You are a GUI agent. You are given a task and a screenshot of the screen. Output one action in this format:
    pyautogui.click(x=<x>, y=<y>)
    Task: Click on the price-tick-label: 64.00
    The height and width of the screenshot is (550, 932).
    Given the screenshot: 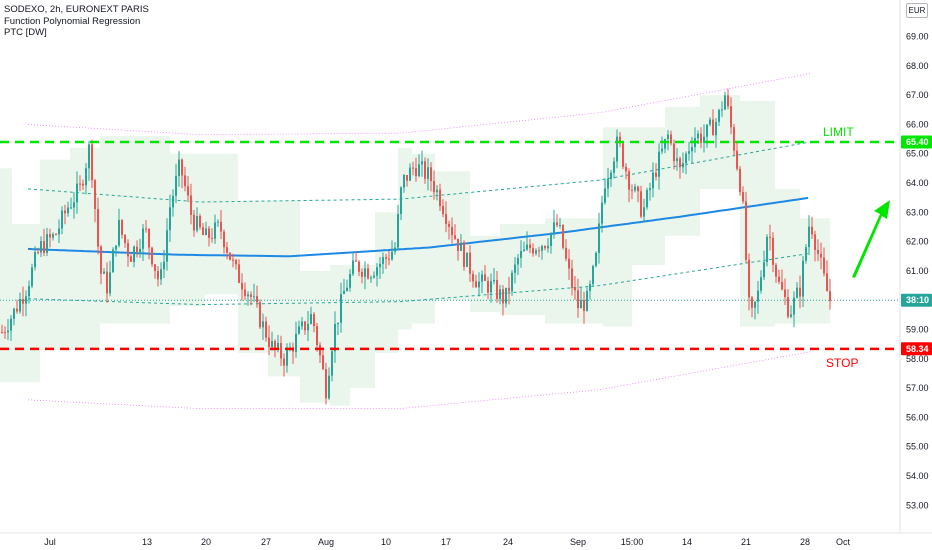 What is the action you would take?
    pyautogui.click(x=917, y=183)
    